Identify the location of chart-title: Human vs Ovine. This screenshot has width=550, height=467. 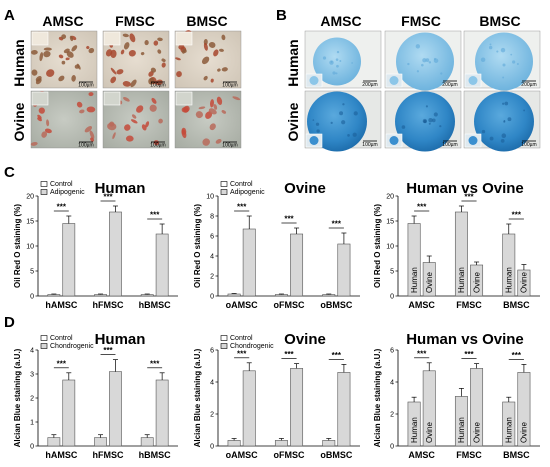
(465, 188).